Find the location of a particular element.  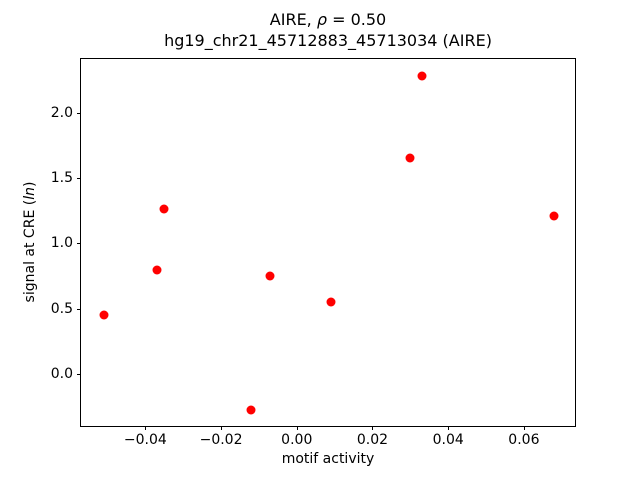

y-label-italic-ln: ln is located at coordinates (30, 193).